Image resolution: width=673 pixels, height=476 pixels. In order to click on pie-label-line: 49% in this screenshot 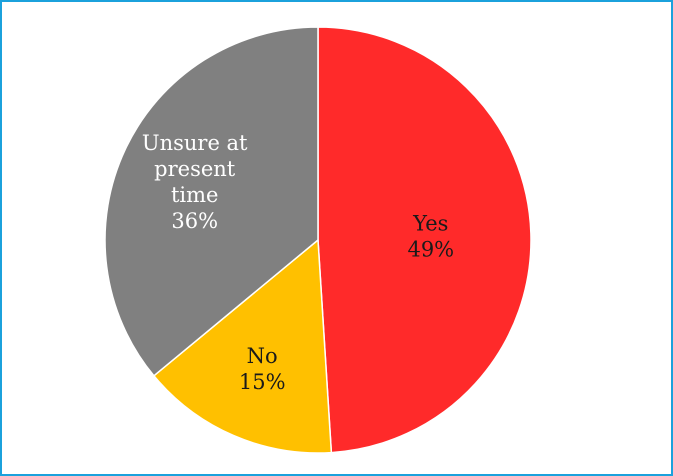, I will do `click(430, 250)`.